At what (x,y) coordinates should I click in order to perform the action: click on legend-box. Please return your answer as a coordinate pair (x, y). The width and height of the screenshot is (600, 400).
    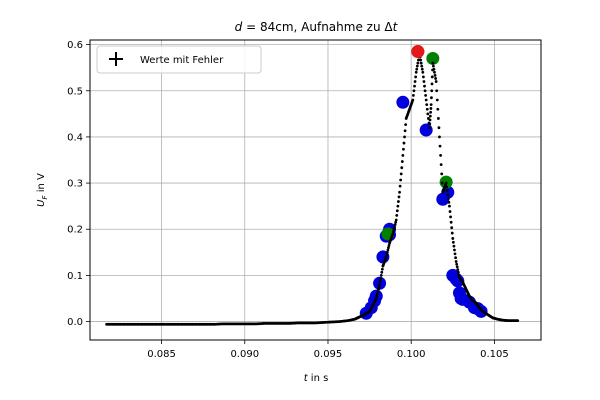
    Looking at the image, I should click on (179, 59).